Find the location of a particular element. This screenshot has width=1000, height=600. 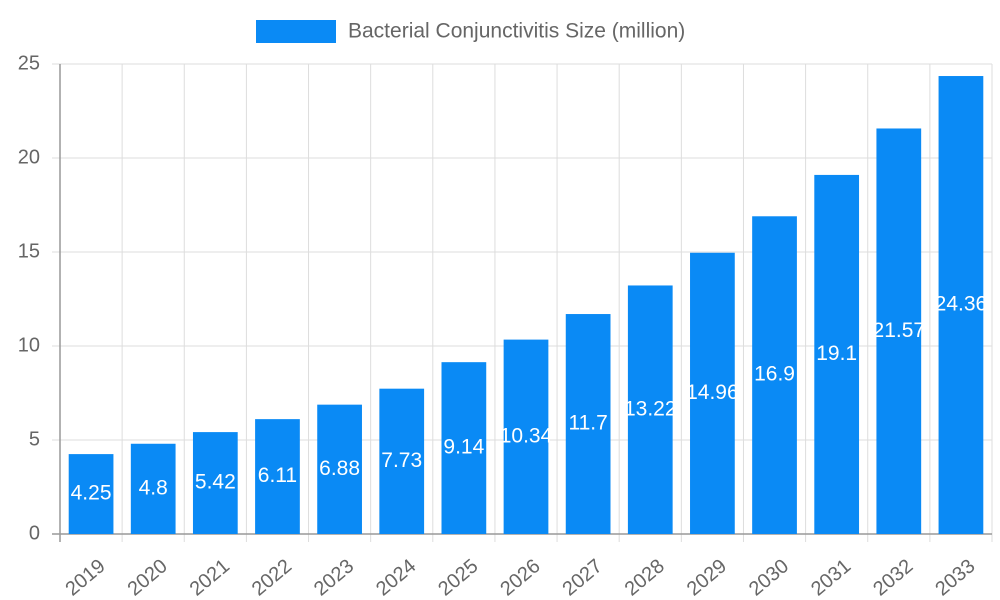

data-label: 9.14 is located at coordinates (463, 447).